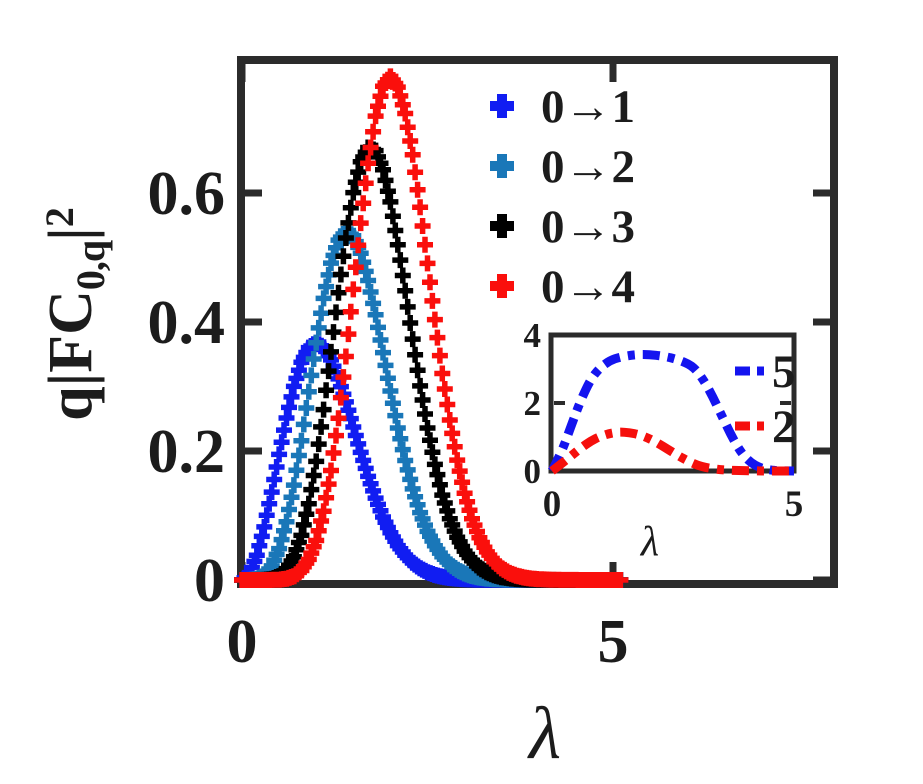 This screenshot has width=923, height=784. Describe the element at coordinates (533, 335) in the screenshot. I see `inset-y-tick-label: 4` at that location.